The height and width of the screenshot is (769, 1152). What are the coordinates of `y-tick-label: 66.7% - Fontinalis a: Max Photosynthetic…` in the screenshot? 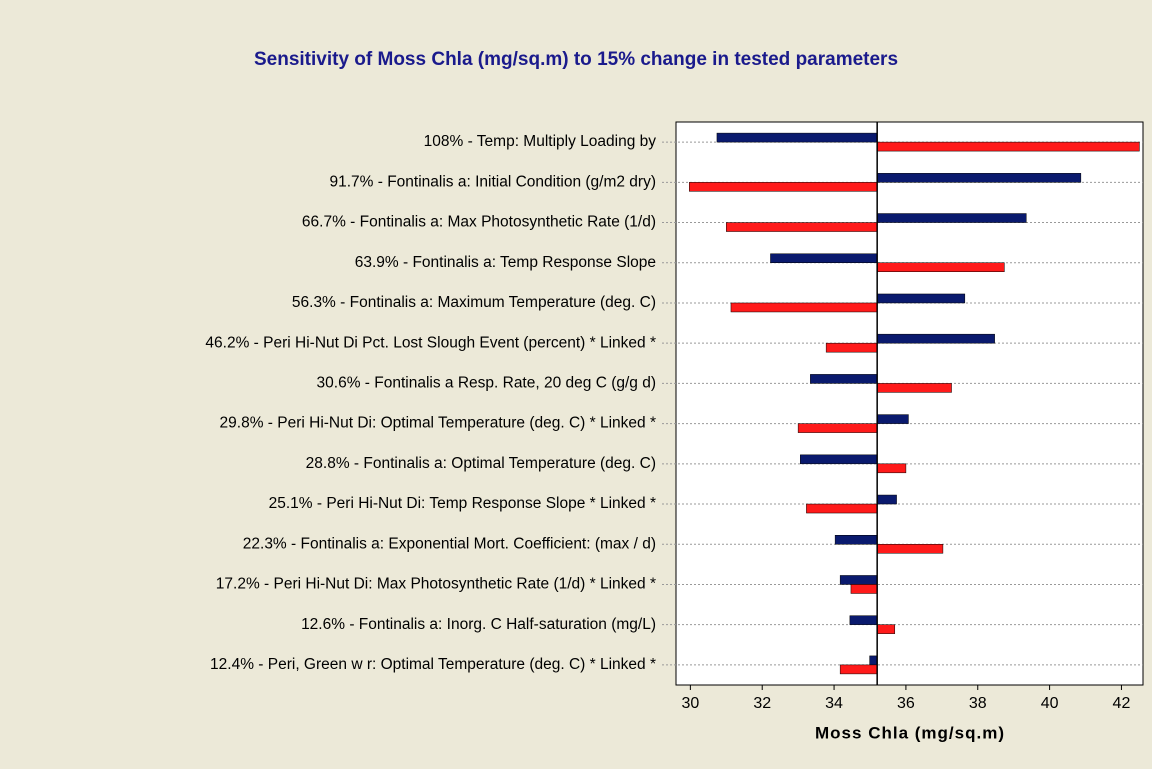 It's located at (479, 222).